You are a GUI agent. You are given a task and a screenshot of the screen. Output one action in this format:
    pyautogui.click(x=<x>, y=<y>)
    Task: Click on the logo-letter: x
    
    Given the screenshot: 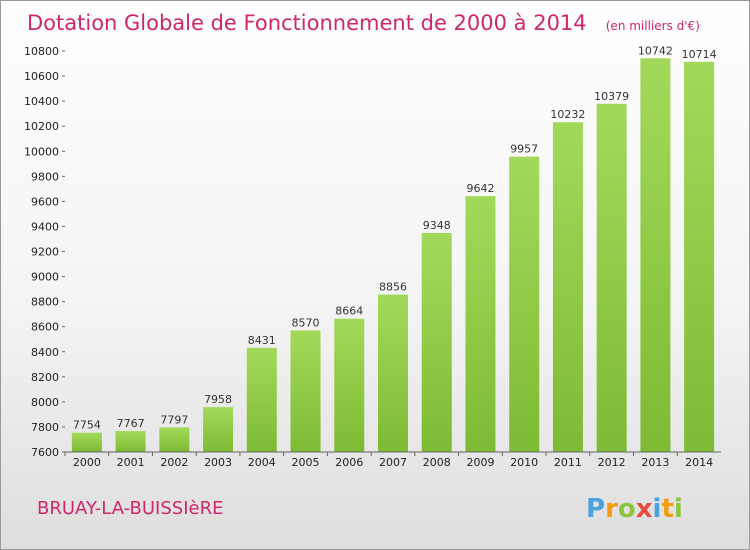 What is the action you would take?
    pyautogui.click(x=644, y=509)
    